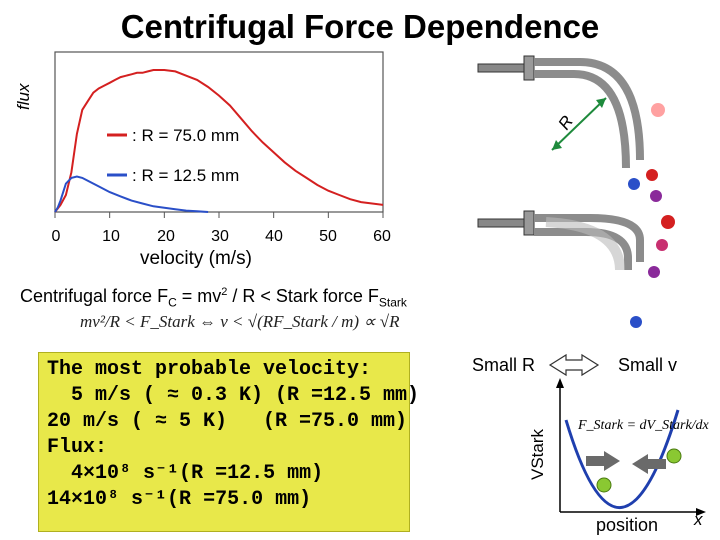 The height and width of the screenshot is (540, 720). What do you see at coordinates (622, 459) in the screenshot?
I see `potential-curve` at bounding box center [622, 459].